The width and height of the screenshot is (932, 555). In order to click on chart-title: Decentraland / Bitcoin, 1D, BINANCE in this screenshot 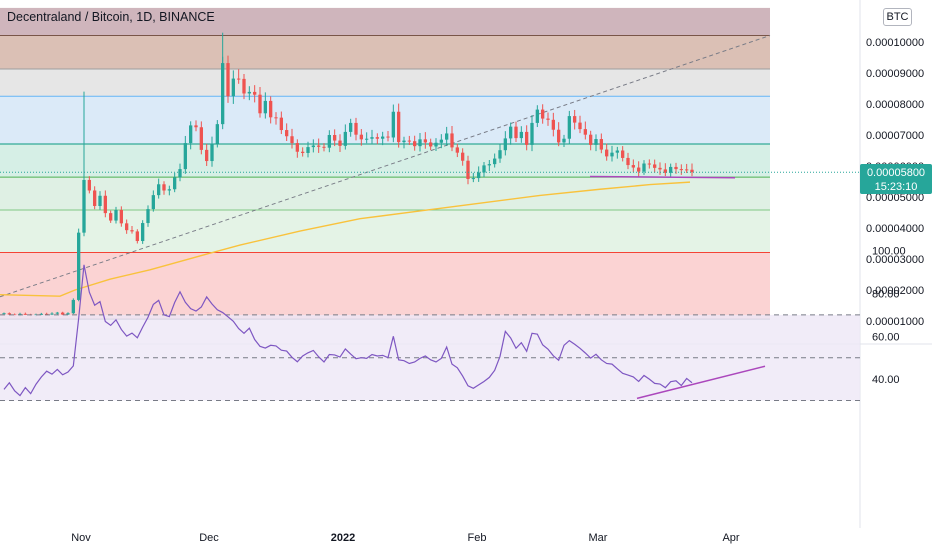, I will do `click(111, 17)`.